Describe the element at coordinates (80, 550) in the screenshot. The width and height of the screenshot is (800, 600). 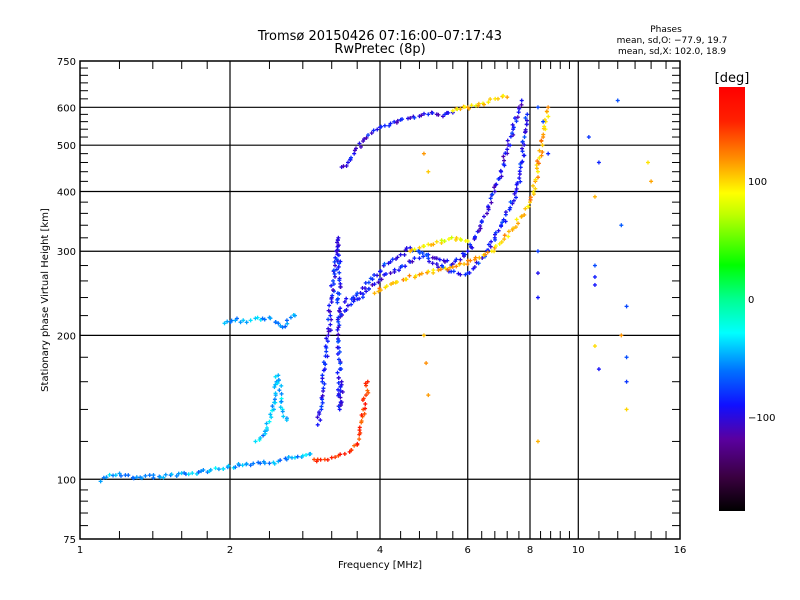
I see `x-tick-label: 1` at that location.